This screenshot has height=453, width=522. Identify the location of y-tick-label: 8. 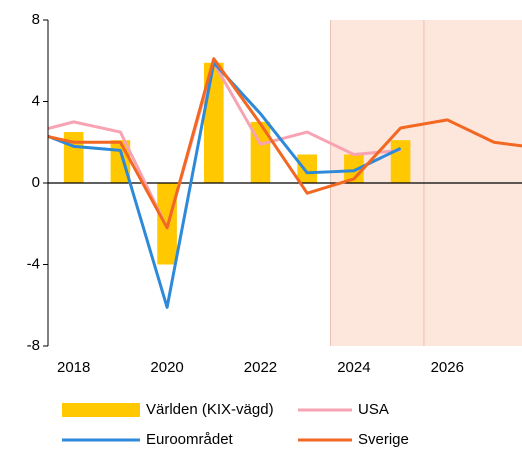
(36, 19).